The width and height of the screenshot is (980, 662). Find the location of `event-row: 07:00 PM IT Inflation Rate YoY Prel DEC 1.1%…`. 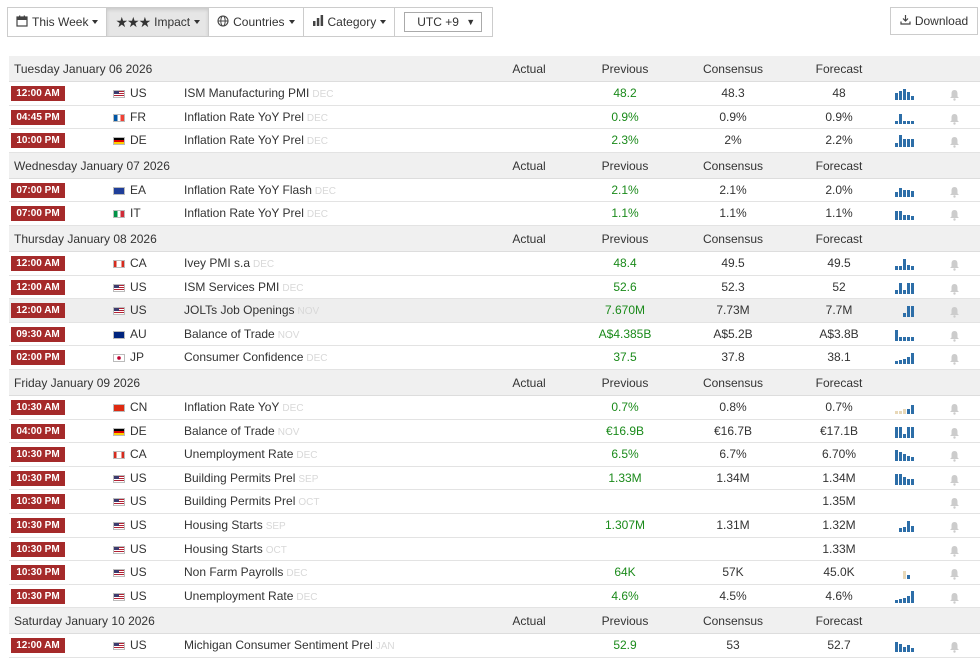

event-row: 07:00 PM IT Inflation Rate YoY Prel DEC 1.1%… is located at coordinates (494, 214).